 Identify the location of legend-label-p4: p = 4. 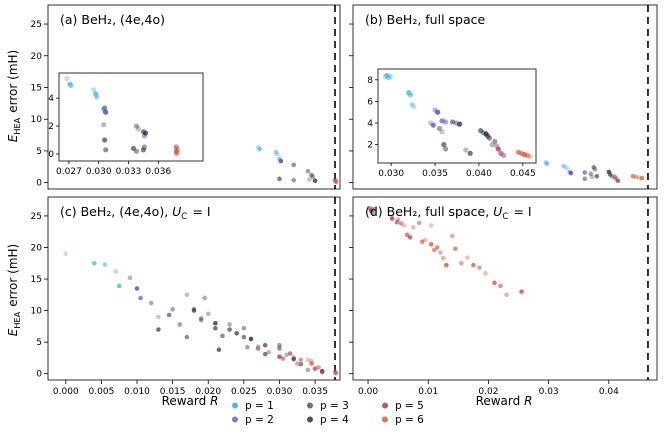
(334, 420).